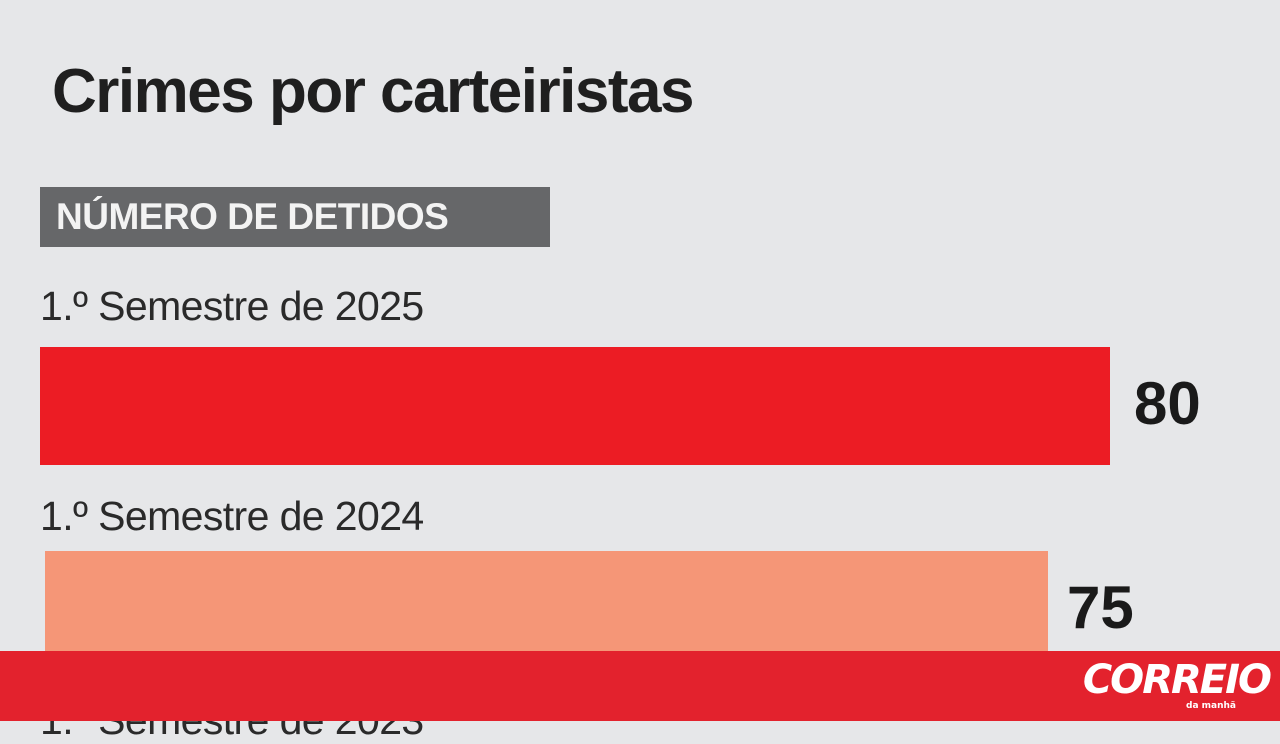 Image resolution: width=1280 pixels, height=744 pixels. I want to click on brand-subname: da manhã, so click(1211, 706).